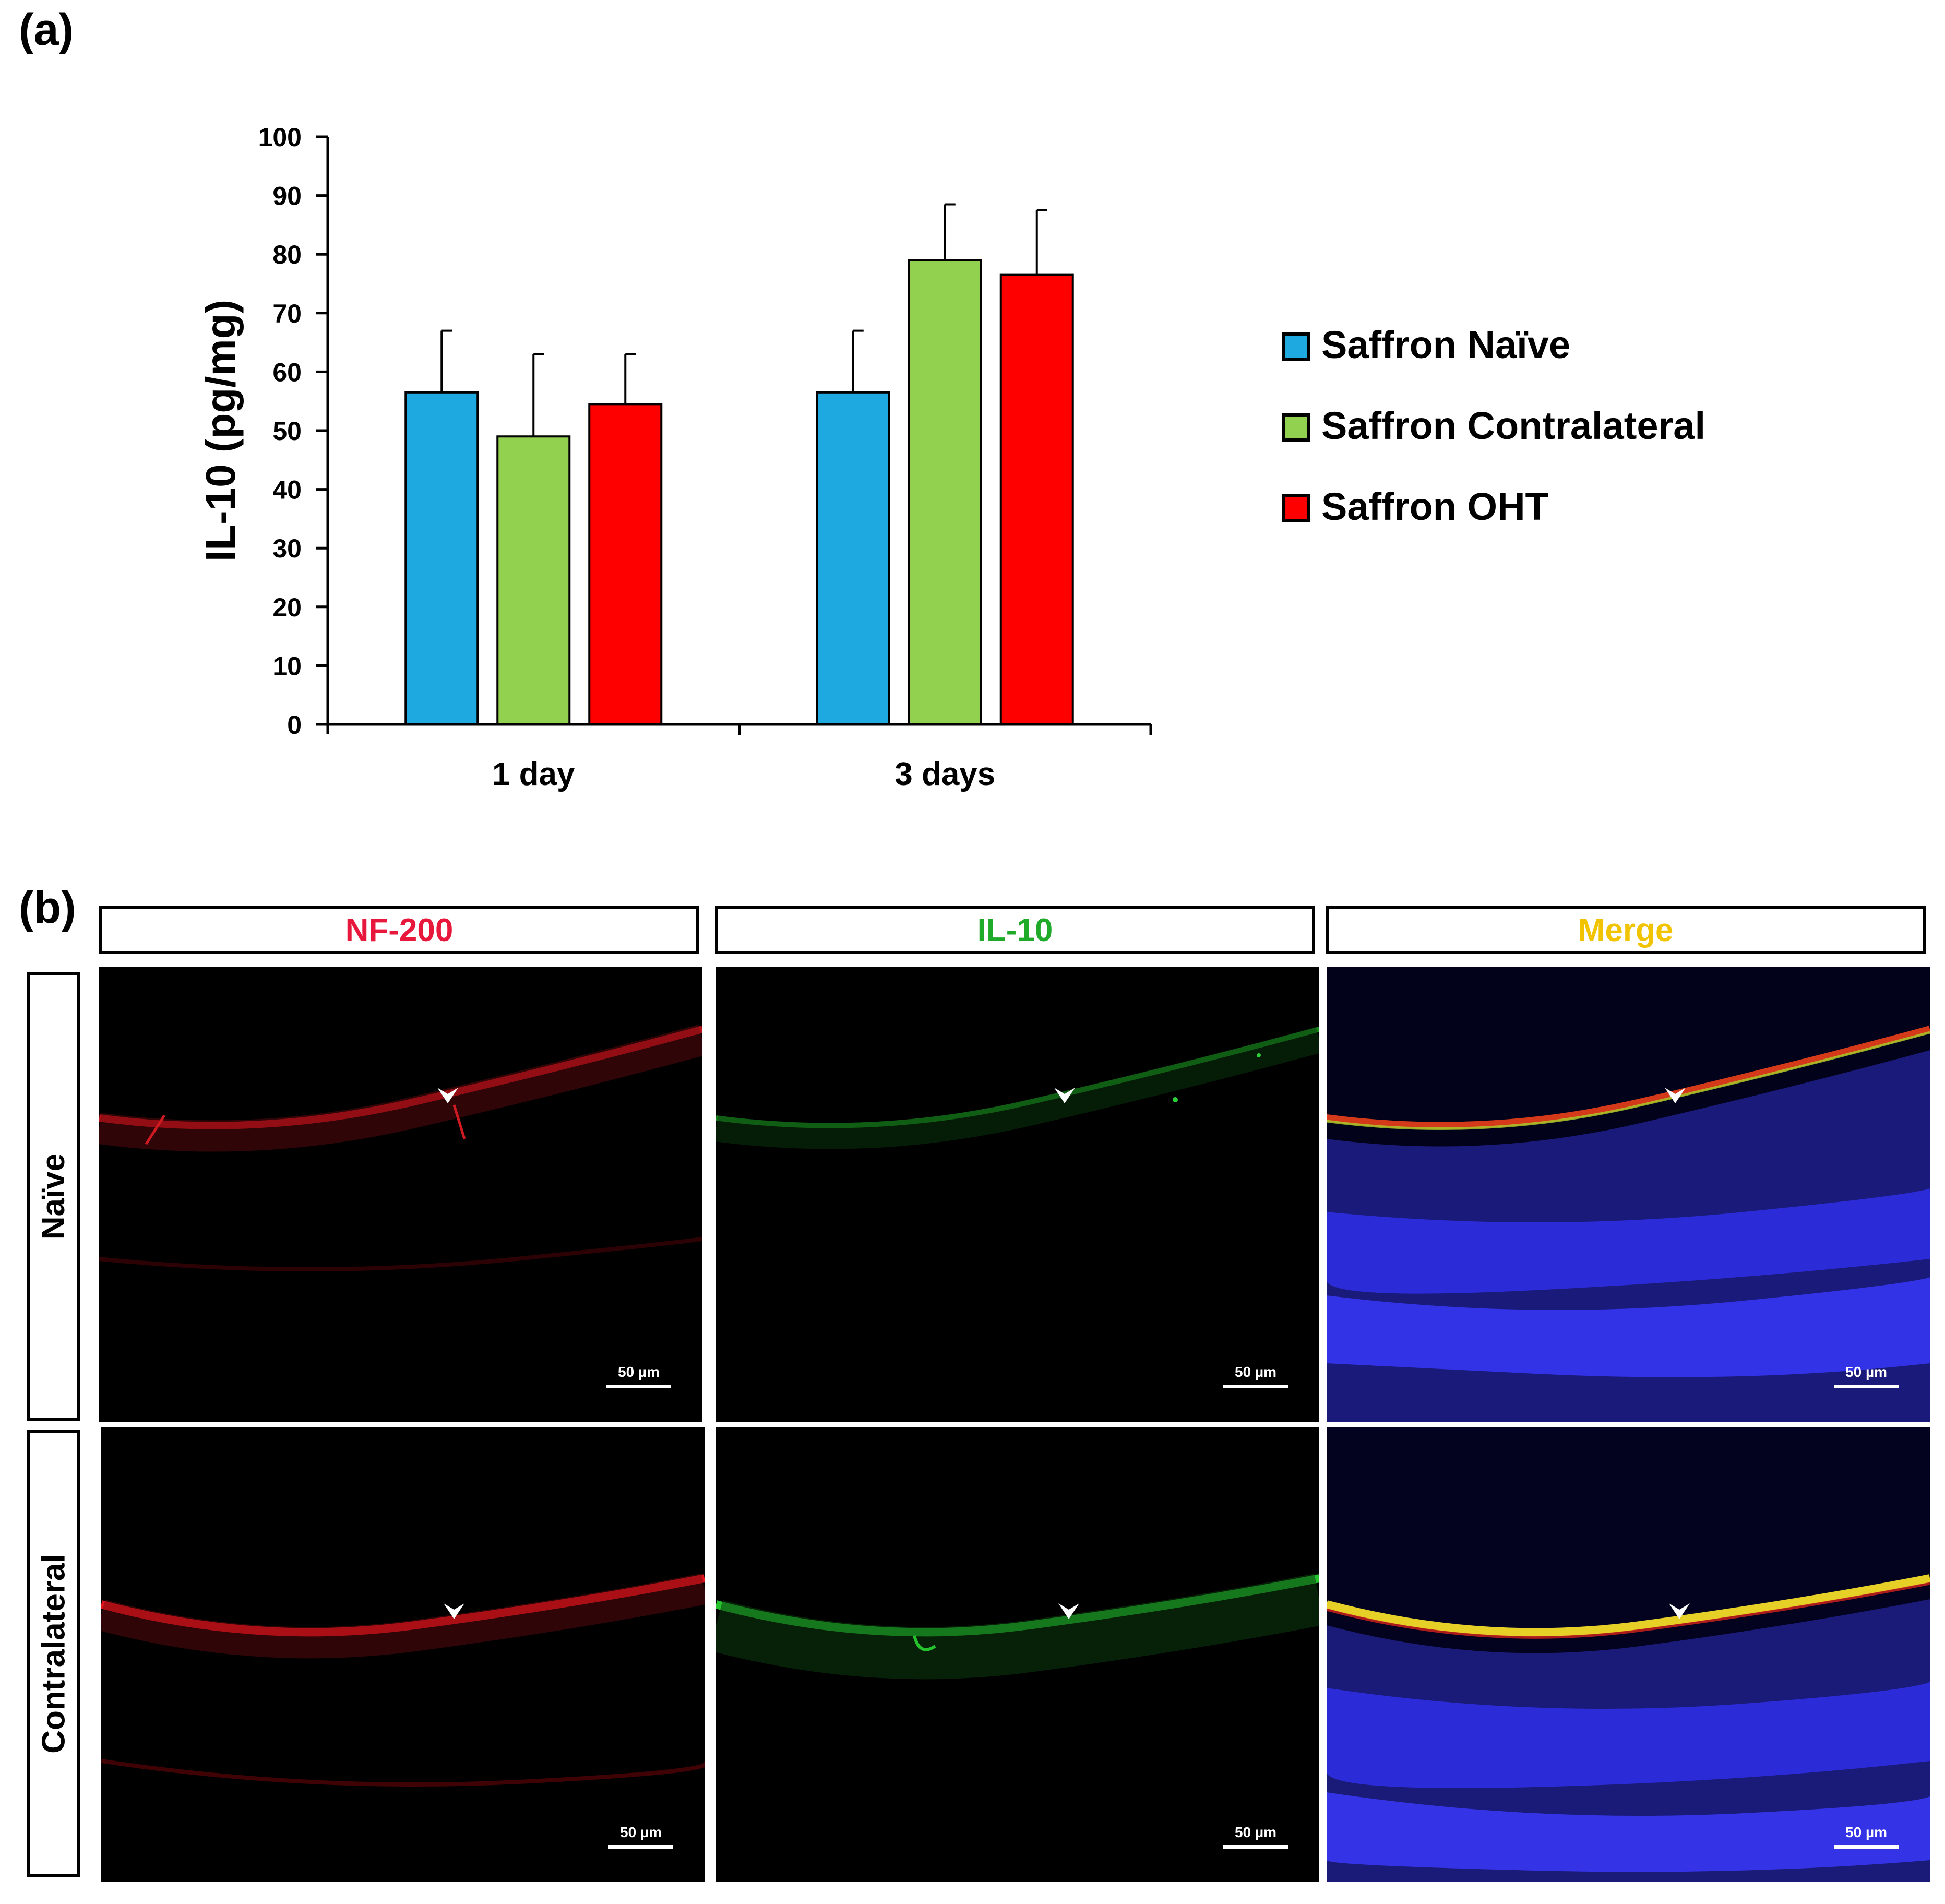  Describe the element at coordinates (287, 607) in the screenshot. I see `y-tick-label: 20` at that location.